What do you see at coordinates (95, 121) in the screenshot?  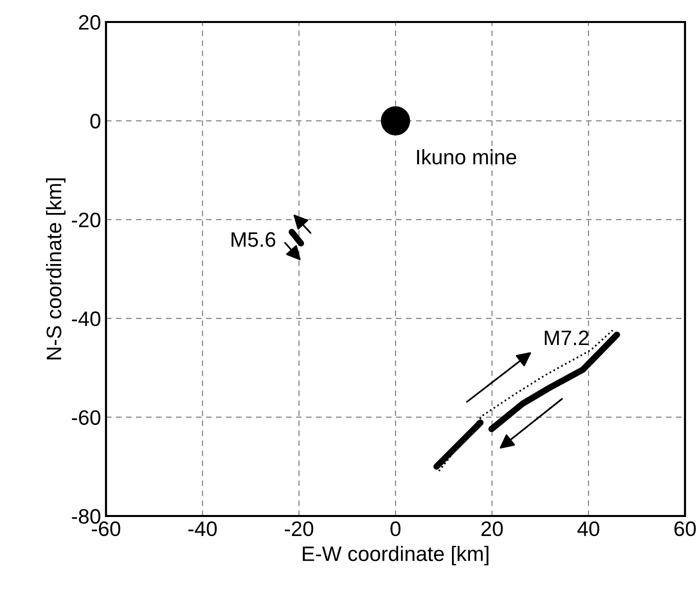 I see `y-tick-label: 0` at bounding box center [95, 121].